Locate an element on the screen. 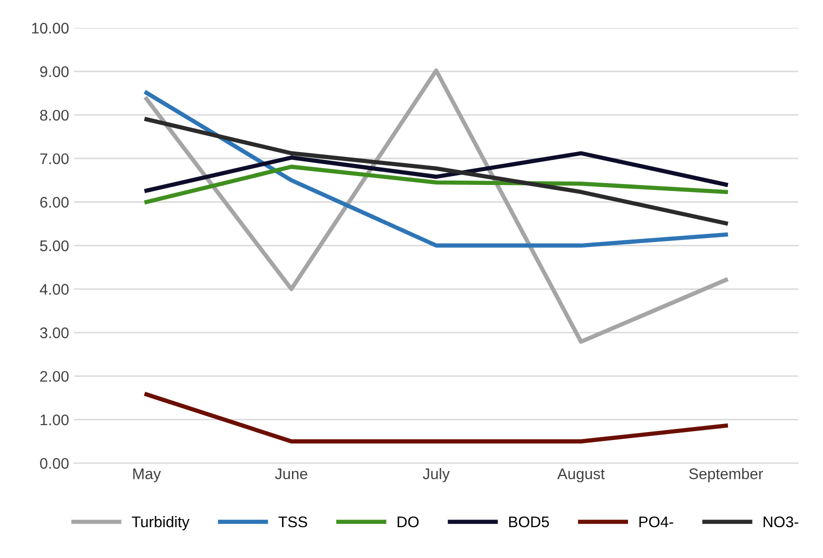 The width and height of the screenshot is (823, 558). x-tick-label: June is located at coordinates (291, 474).